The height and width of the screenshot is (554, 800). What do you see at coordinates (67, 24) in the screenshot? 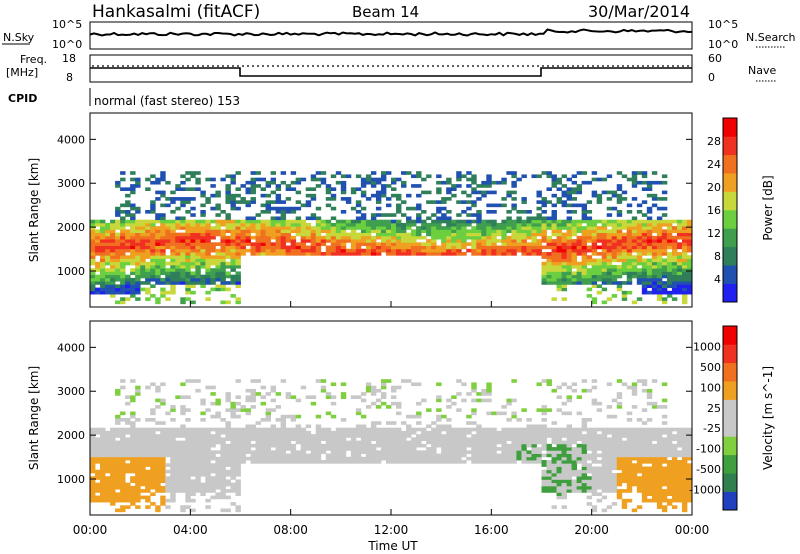
I see `noise-left-top-tick: 10^5` at bounding box center [67, 24].